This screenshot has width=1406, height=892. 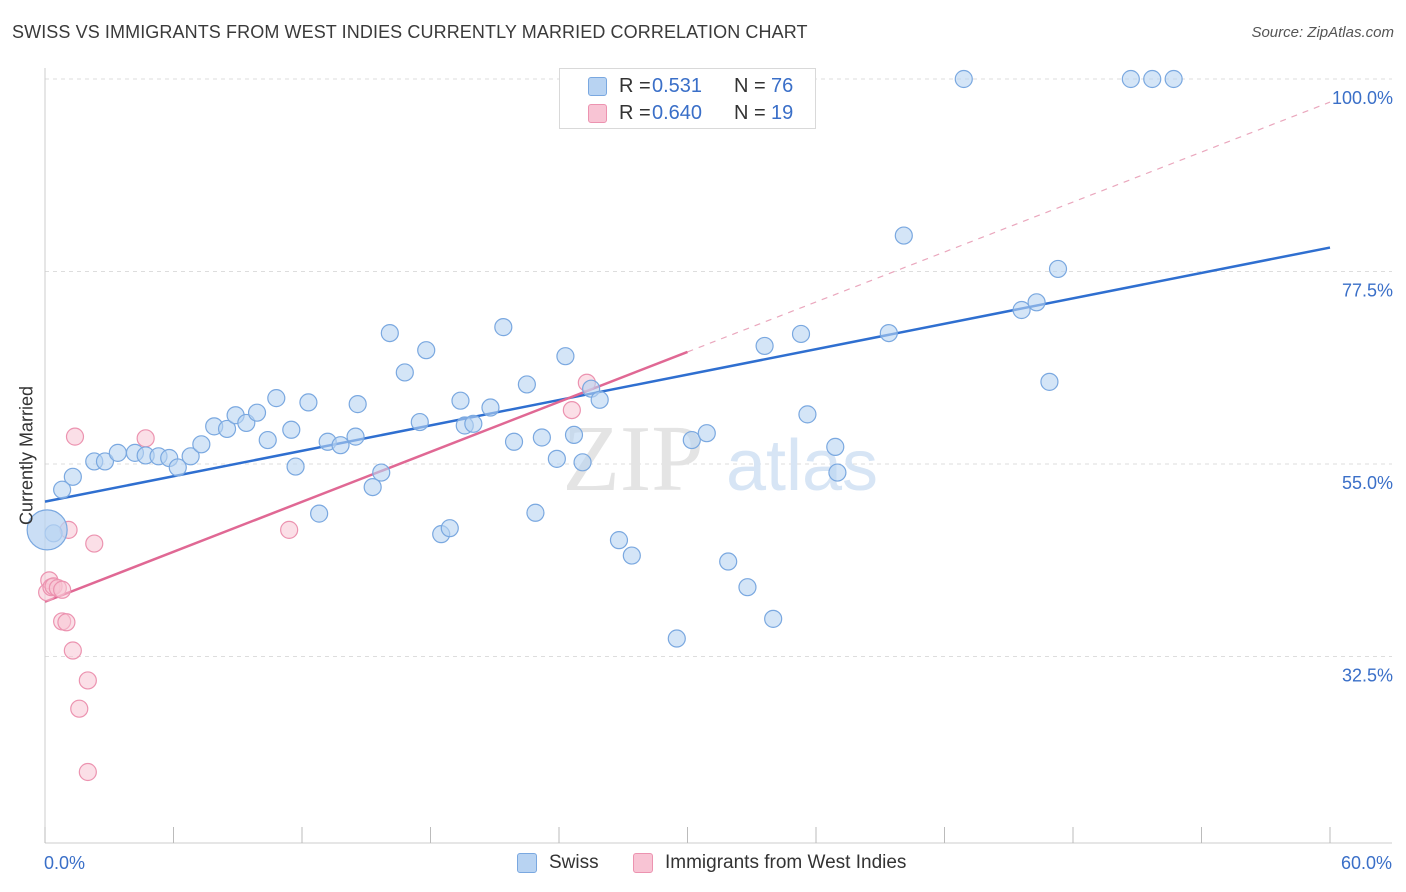 What do you see at coordinates (802, 466) in the screenshot?
I see `watermark-atlas: atlas` at bounding box center [802, 466].